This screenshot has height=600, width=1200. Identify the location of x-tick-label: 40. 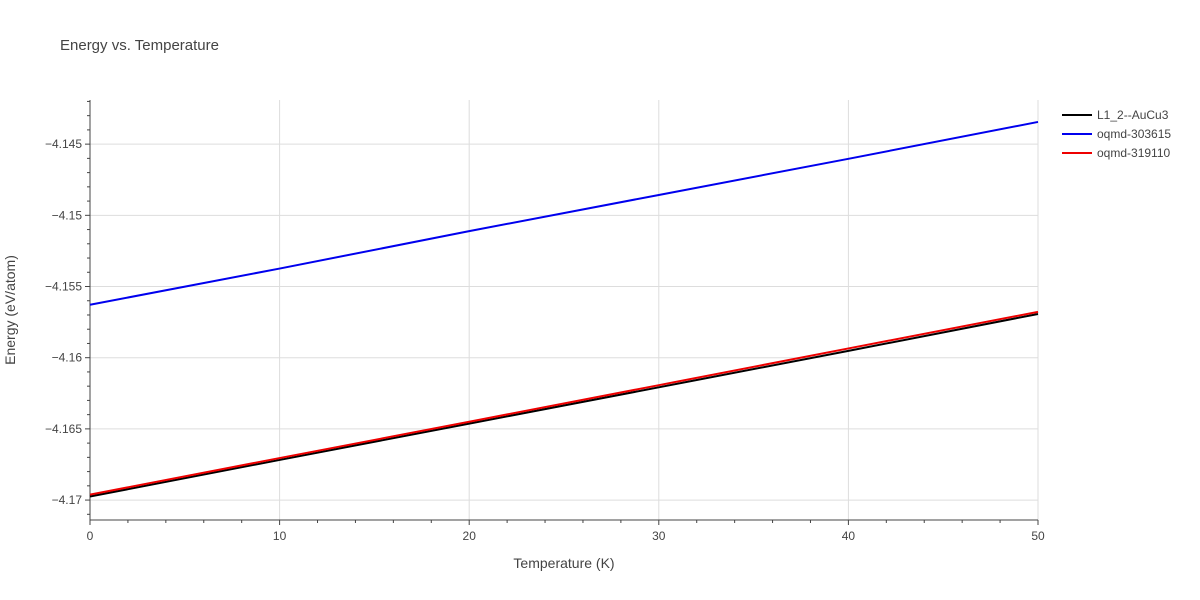
(849, 536).